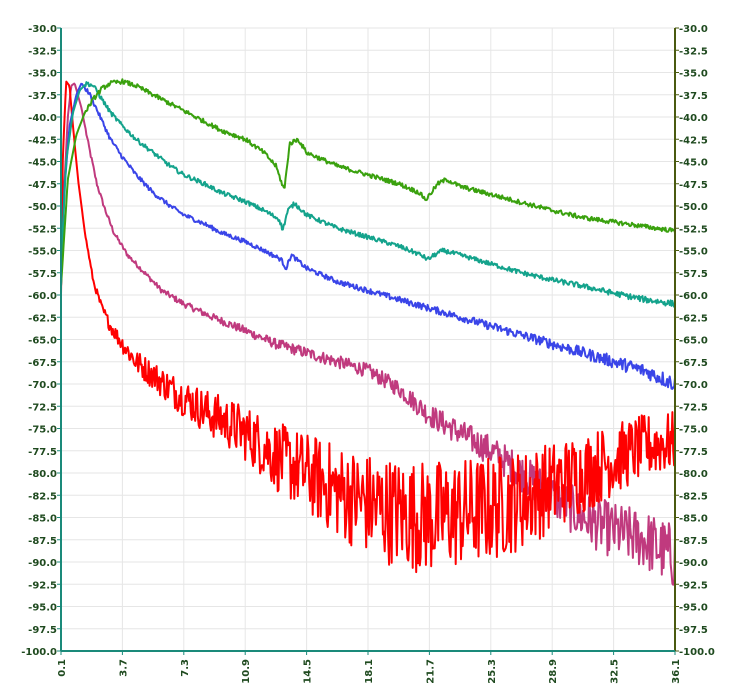  I want to click on left-y-tick-label: -57.5, so click(42, 274).